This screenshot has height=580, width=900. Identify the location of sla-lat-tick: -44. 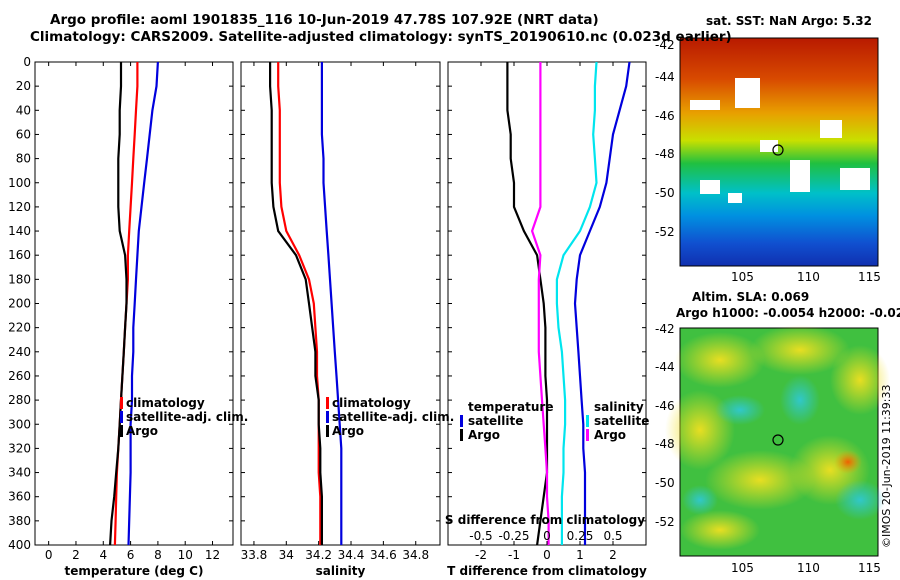
(665, 367).